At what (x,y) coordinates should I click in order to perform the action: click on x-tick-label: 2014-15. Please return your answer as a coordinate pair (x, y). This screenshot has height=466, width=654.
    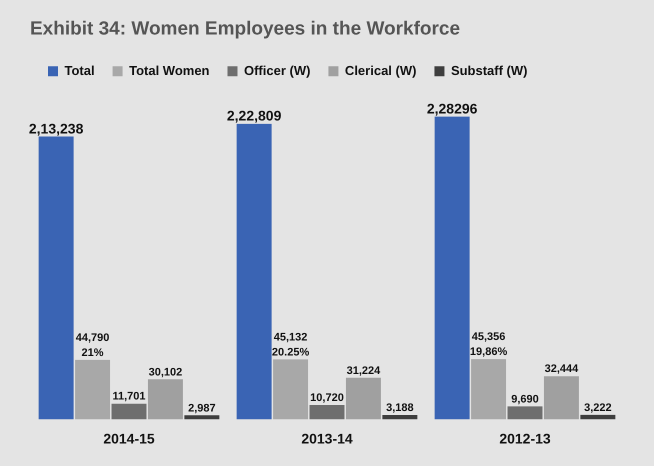
    Looking at the image, I should click on (129, 438).